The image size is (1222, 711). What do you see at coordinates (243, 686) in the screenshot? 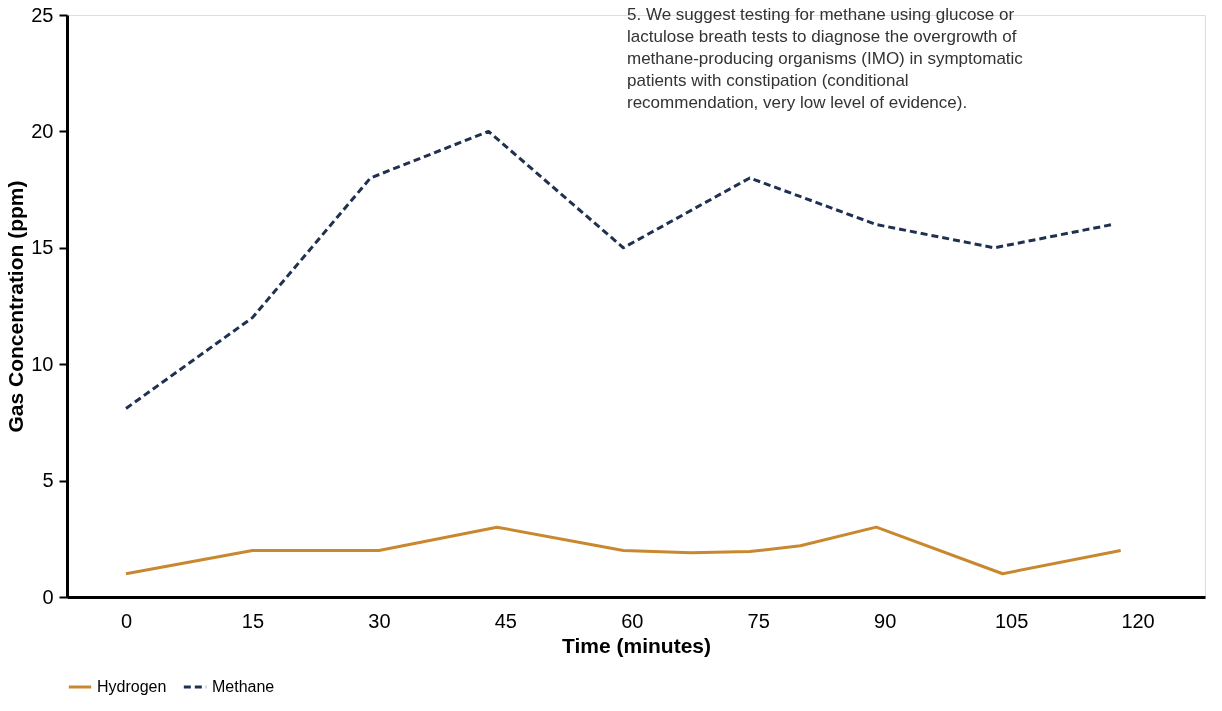
I see `legend-label: Methane` at bounding box center [243, 686].